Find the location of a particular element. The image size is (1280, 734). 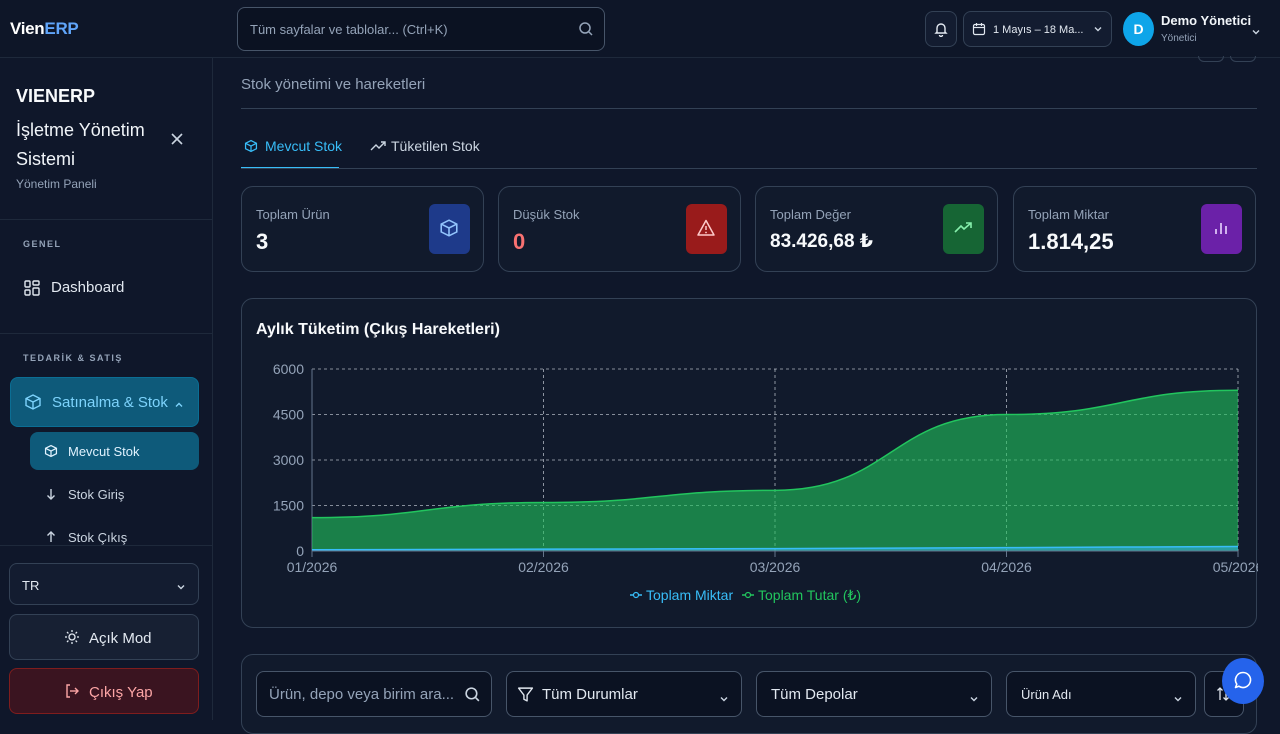

global-search-input: Tüm sayfalar ve tablolar... (Ctrl+K) is located at coordinates (421, 29).